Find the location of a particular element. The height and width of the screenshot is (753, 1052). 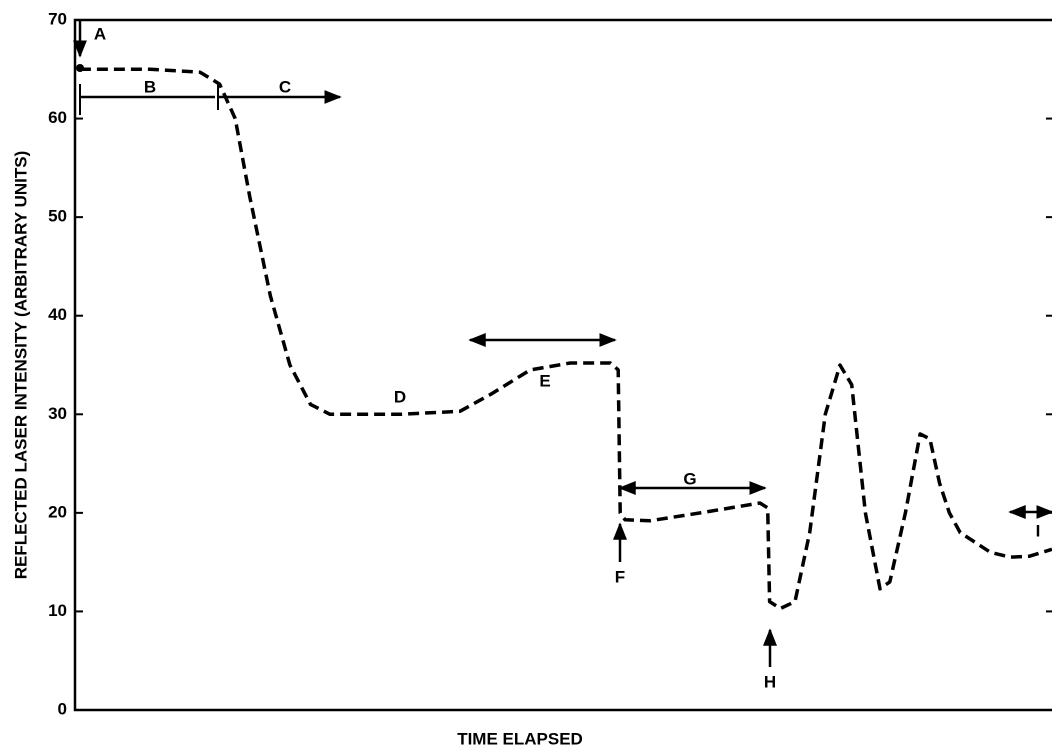

y-tick-label: 40 is located at coordinates (57, 314).